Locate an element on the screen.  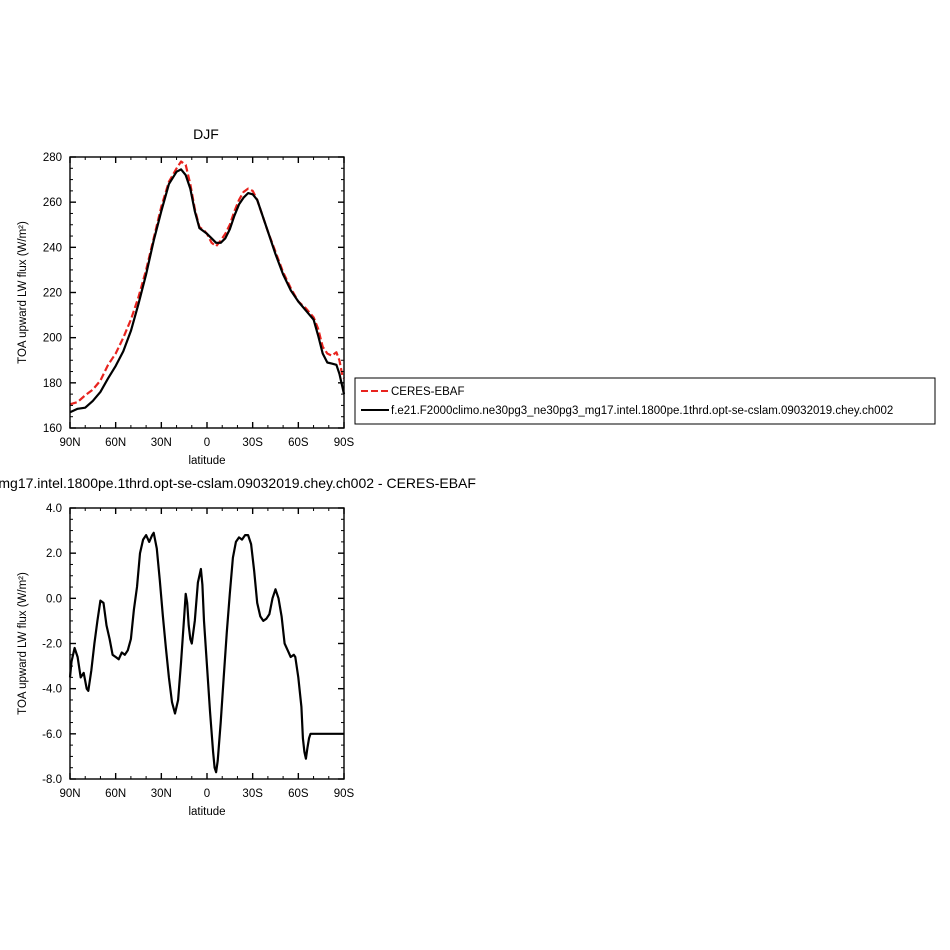
legend-box is located at coordinates (645, 401).